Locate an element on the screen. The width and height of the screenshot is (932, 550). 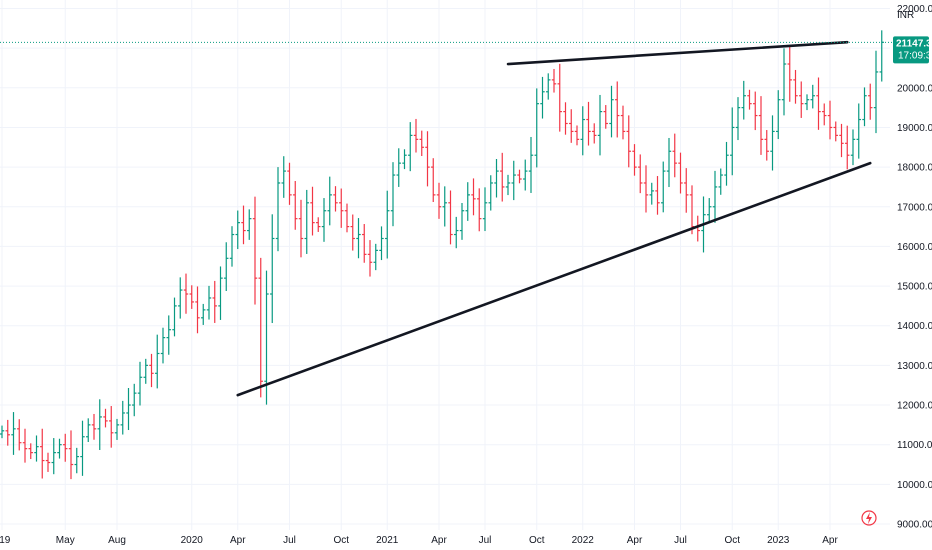
price-tick-label: 9000.00 is located at coordinates (914, 525).